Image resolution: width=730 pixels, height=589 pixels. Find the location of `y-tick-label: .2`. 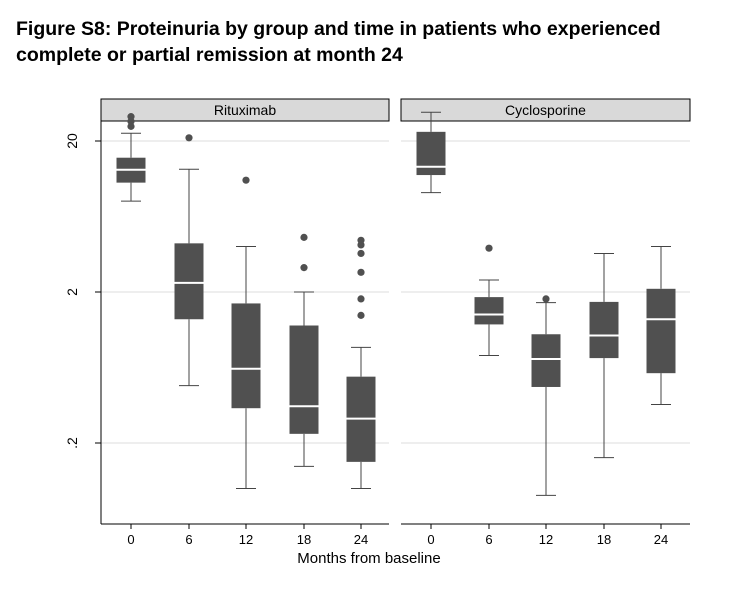

y-tick-label: .2 is located at coordinates (72, 443).